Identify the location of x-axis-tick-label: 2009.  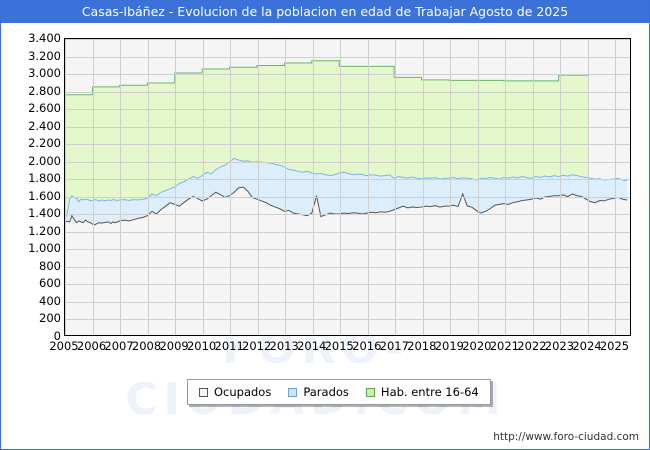
(174, 346).